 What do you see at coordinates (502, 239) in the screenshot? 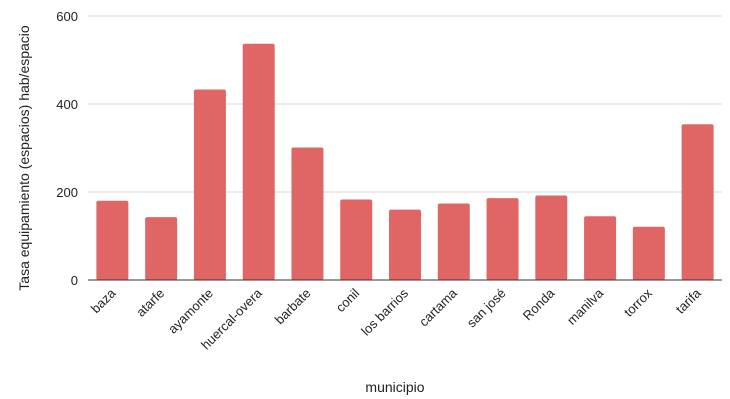
I see `bar-san-josé` at bounding box center [502, 239].